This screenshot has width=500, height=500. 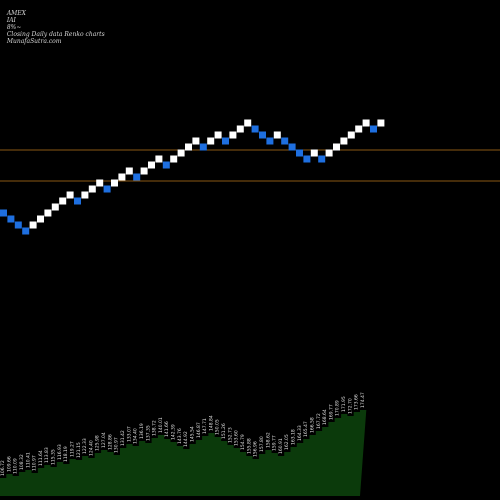 What do you see at coordinates (114, 183) in the screenshot?
I see `brick-15-up` at bounding box center [114, 183].